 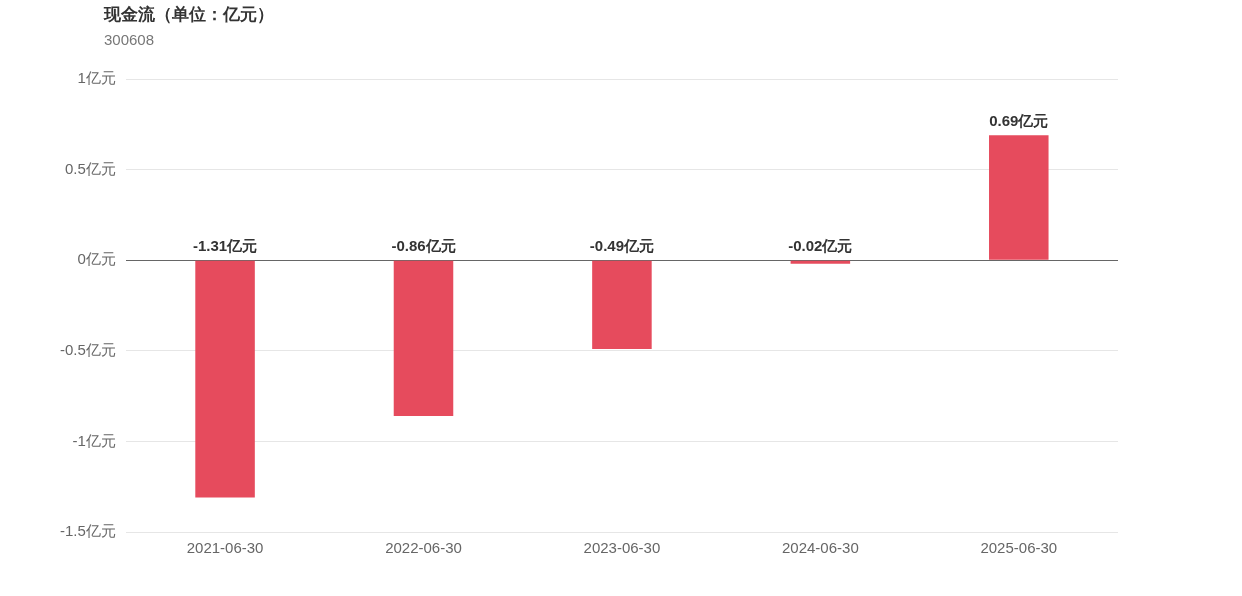 What do you see at coordinates (820, 548) in the screenshot?
I see `x-tick-label: 2024-06-30` at bounding box center [820, 548].